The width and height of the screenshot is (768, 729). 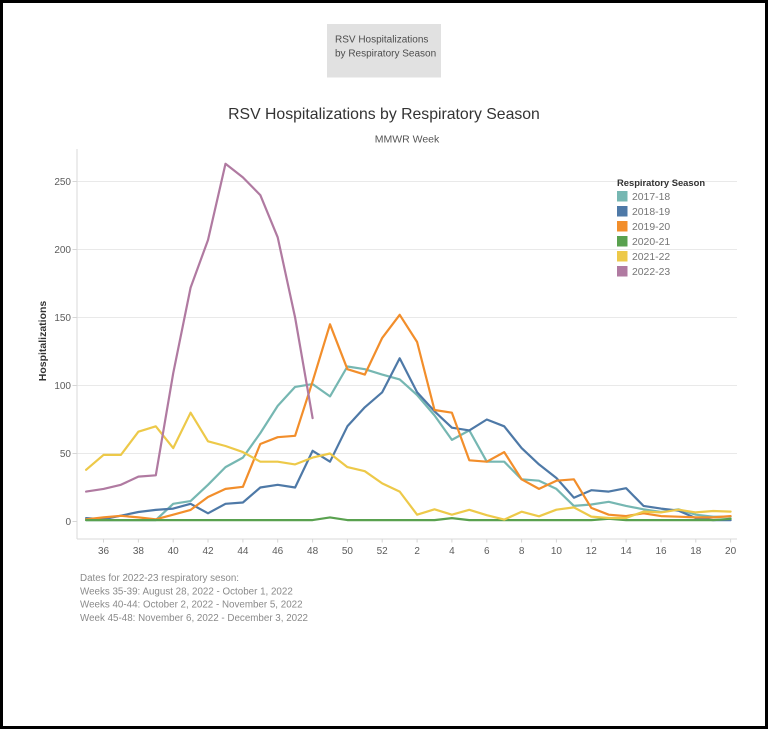 I want to click on svg-text: 2017-18, so click(x=651, y=197).